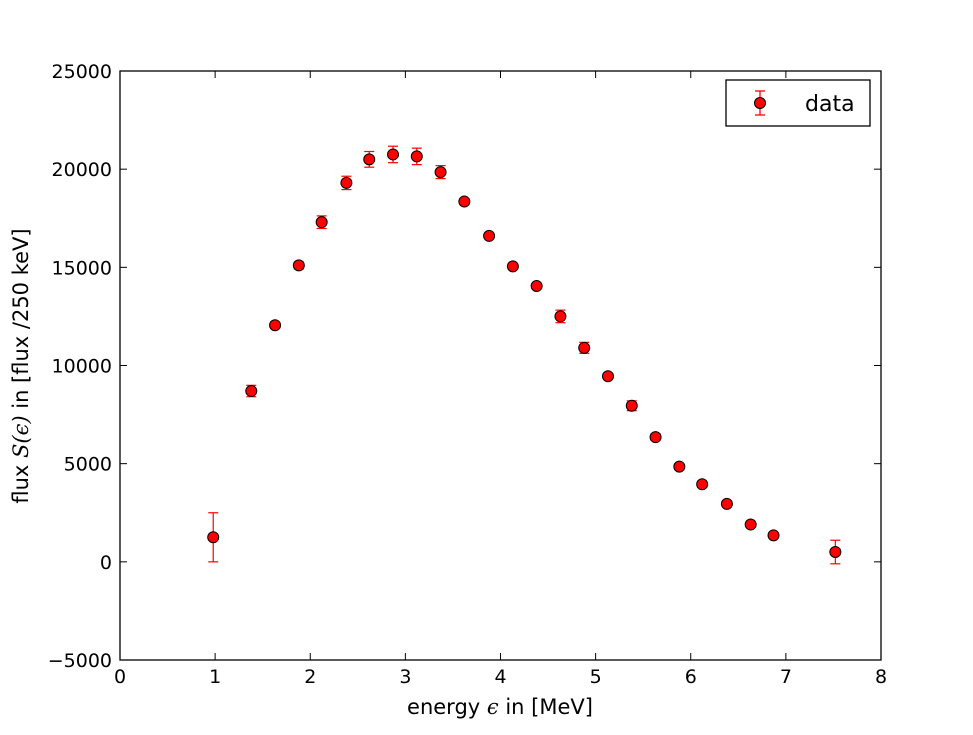 This screenshot has width=973, height=735. I want to click on x-axis-label-prefix: energy, so click(447, 707).